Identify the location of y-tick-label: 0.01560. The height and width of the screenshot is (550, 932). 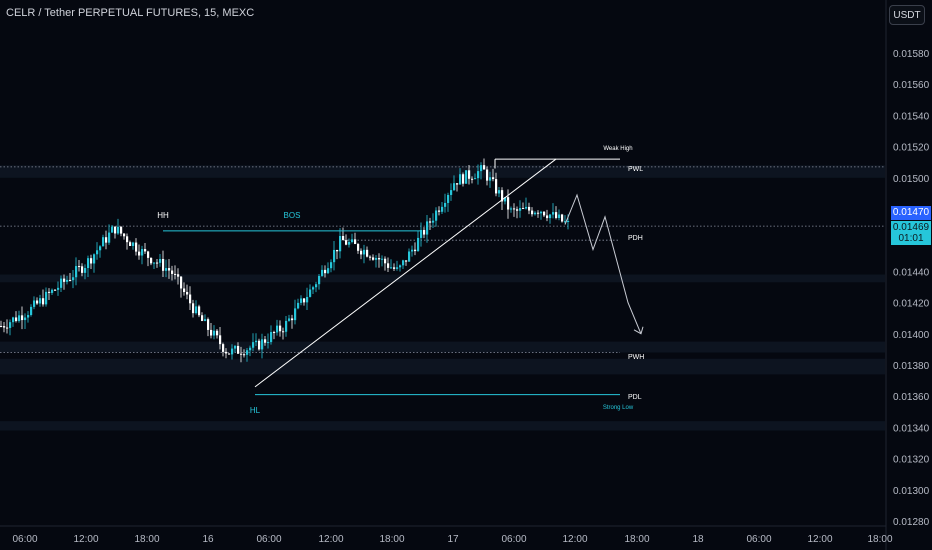
(911, 85).